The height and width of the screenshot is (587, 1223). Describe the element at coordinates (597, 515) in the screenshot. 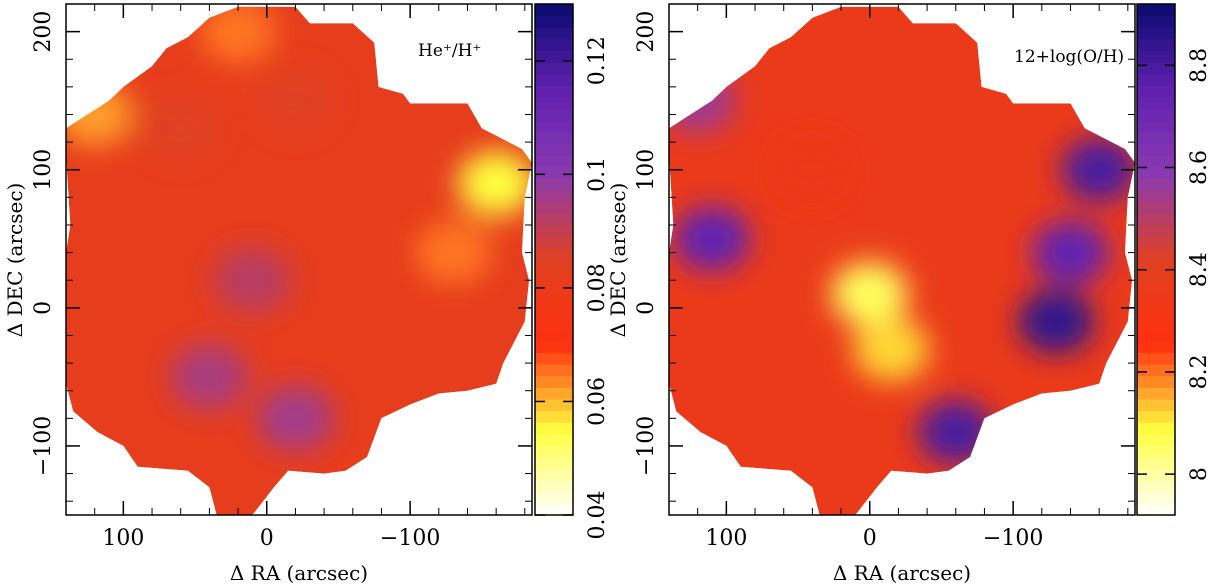

I see `colorbar-tick-label: 0.04` at that location.